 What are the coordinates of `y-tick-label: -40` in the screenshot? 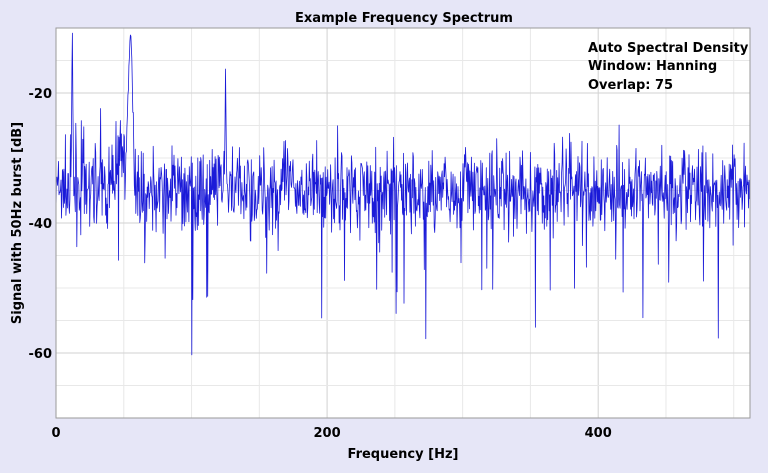 It's located at (41, 224).